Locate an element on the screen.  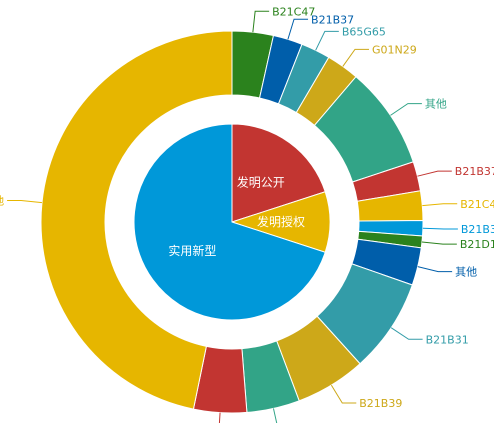
outer-slice-label-14: 其他 is located at coordinates (2, 200).